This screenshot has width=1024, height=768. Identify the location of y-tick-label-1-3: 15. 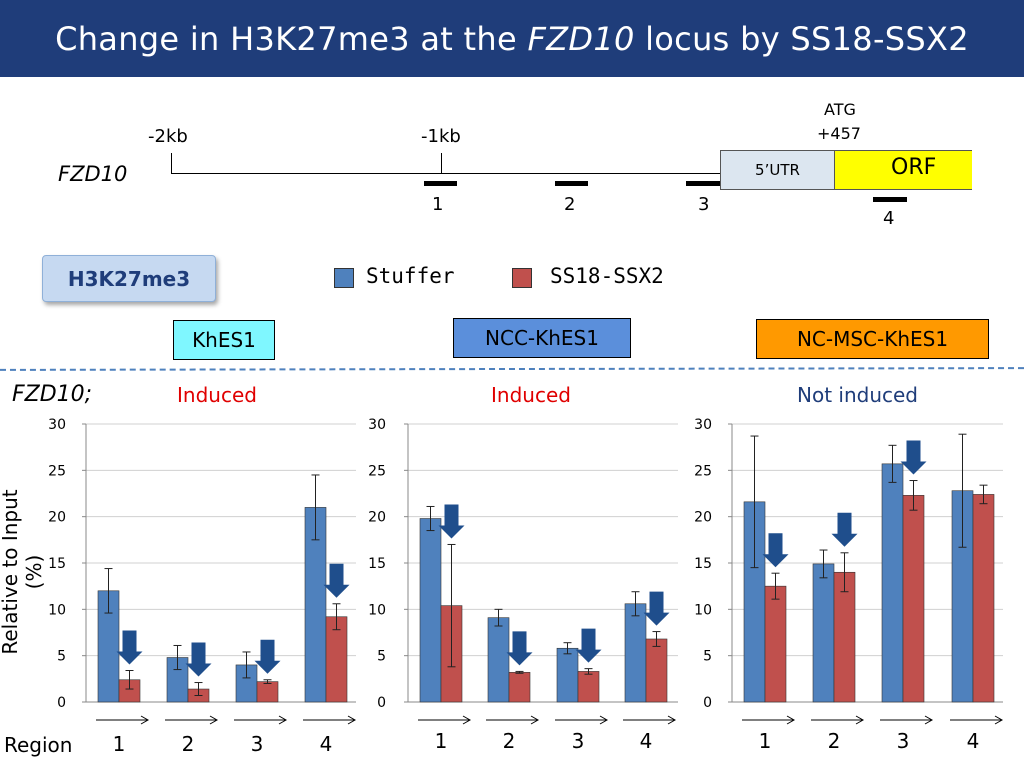
(377, 564).